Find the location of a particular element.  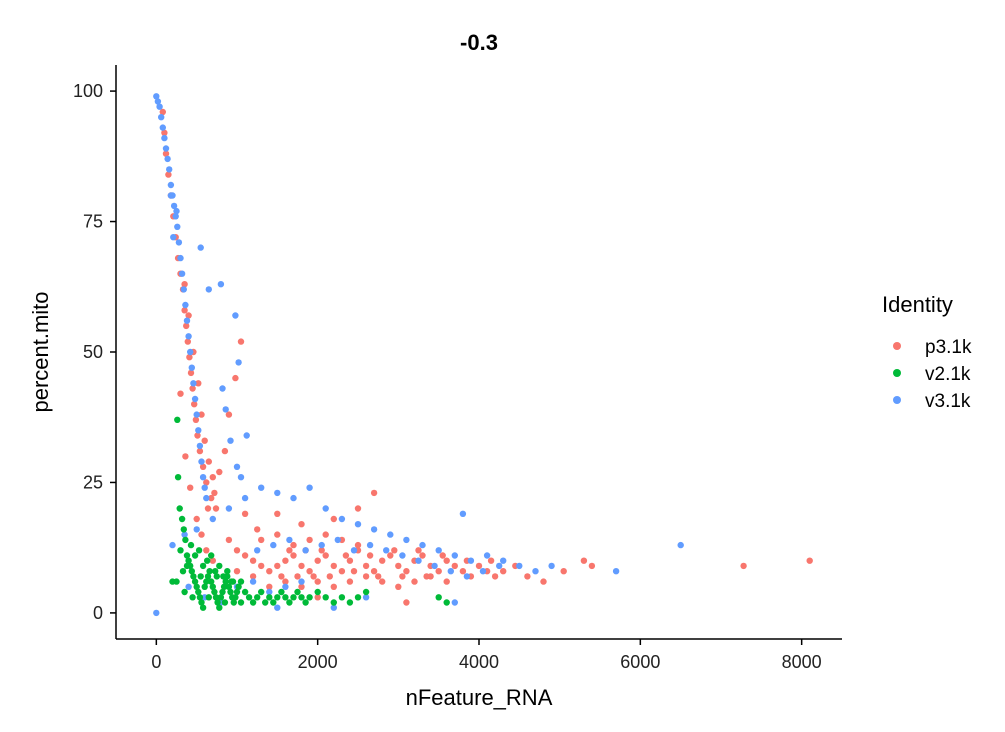

legend-title: Identity is located at coordinates (917, 304).